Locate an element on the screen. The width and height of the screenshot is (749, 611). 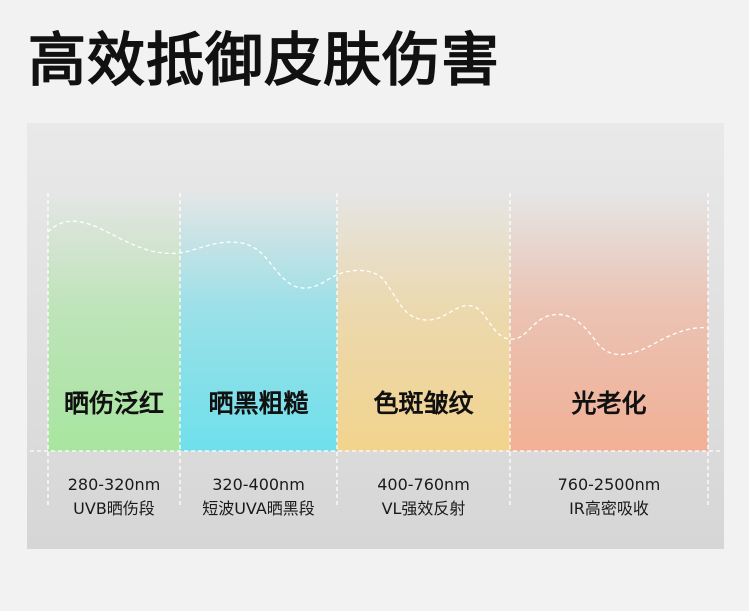
range-text: 760-2500nm is located at coordinates (609, 484).